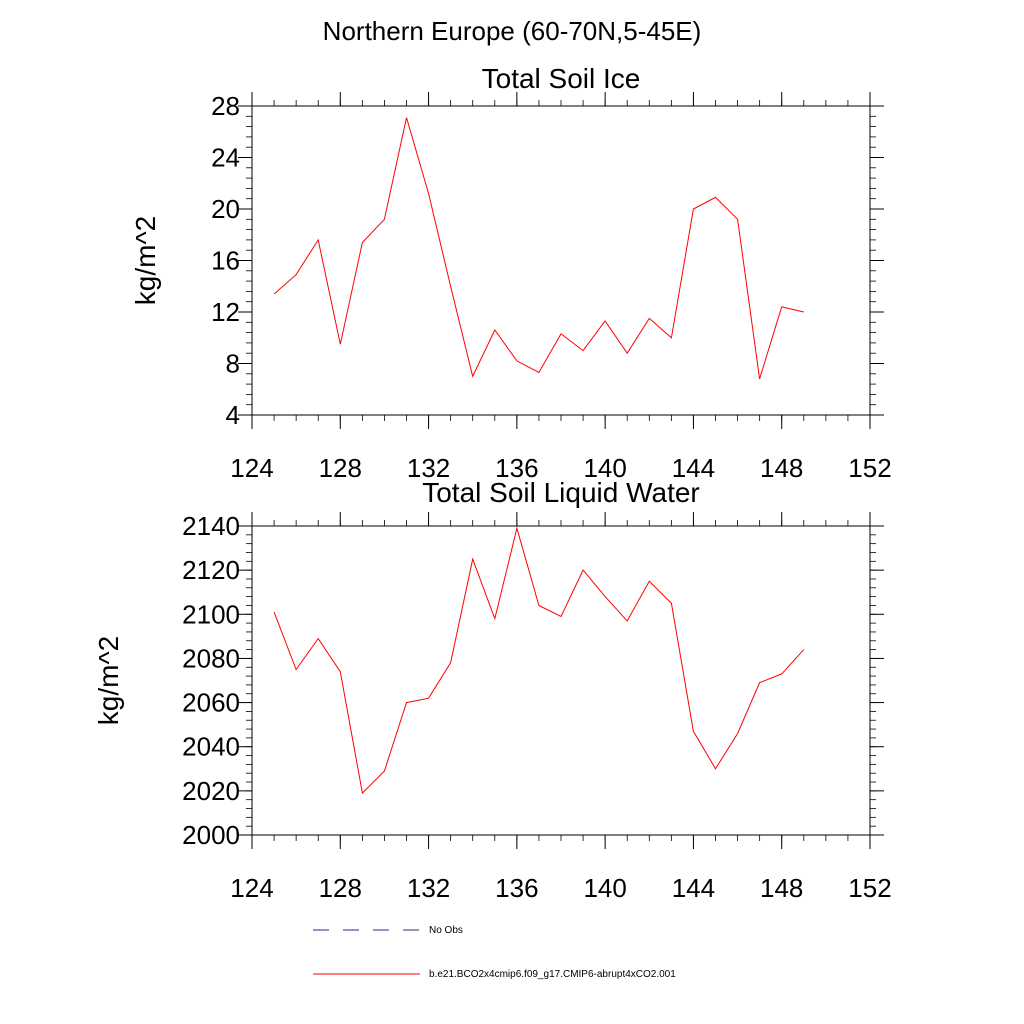  I want to click on y-tick-label: 2100, so click(211, 614).